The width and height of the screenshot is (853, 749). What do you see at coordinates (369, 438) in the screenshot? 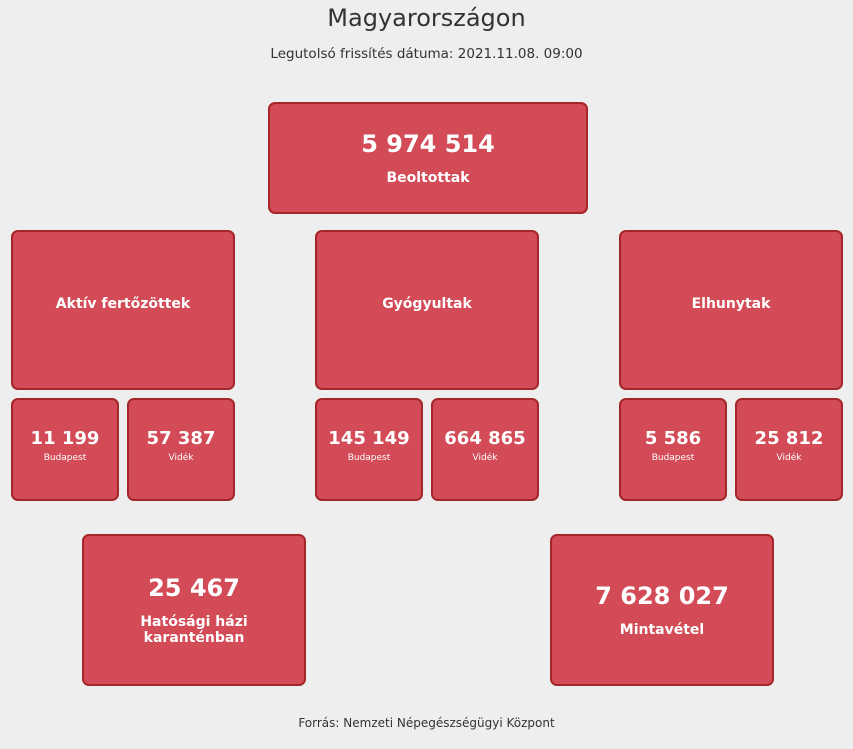
I see `value: 145 149` at bounding box center [369, 438].